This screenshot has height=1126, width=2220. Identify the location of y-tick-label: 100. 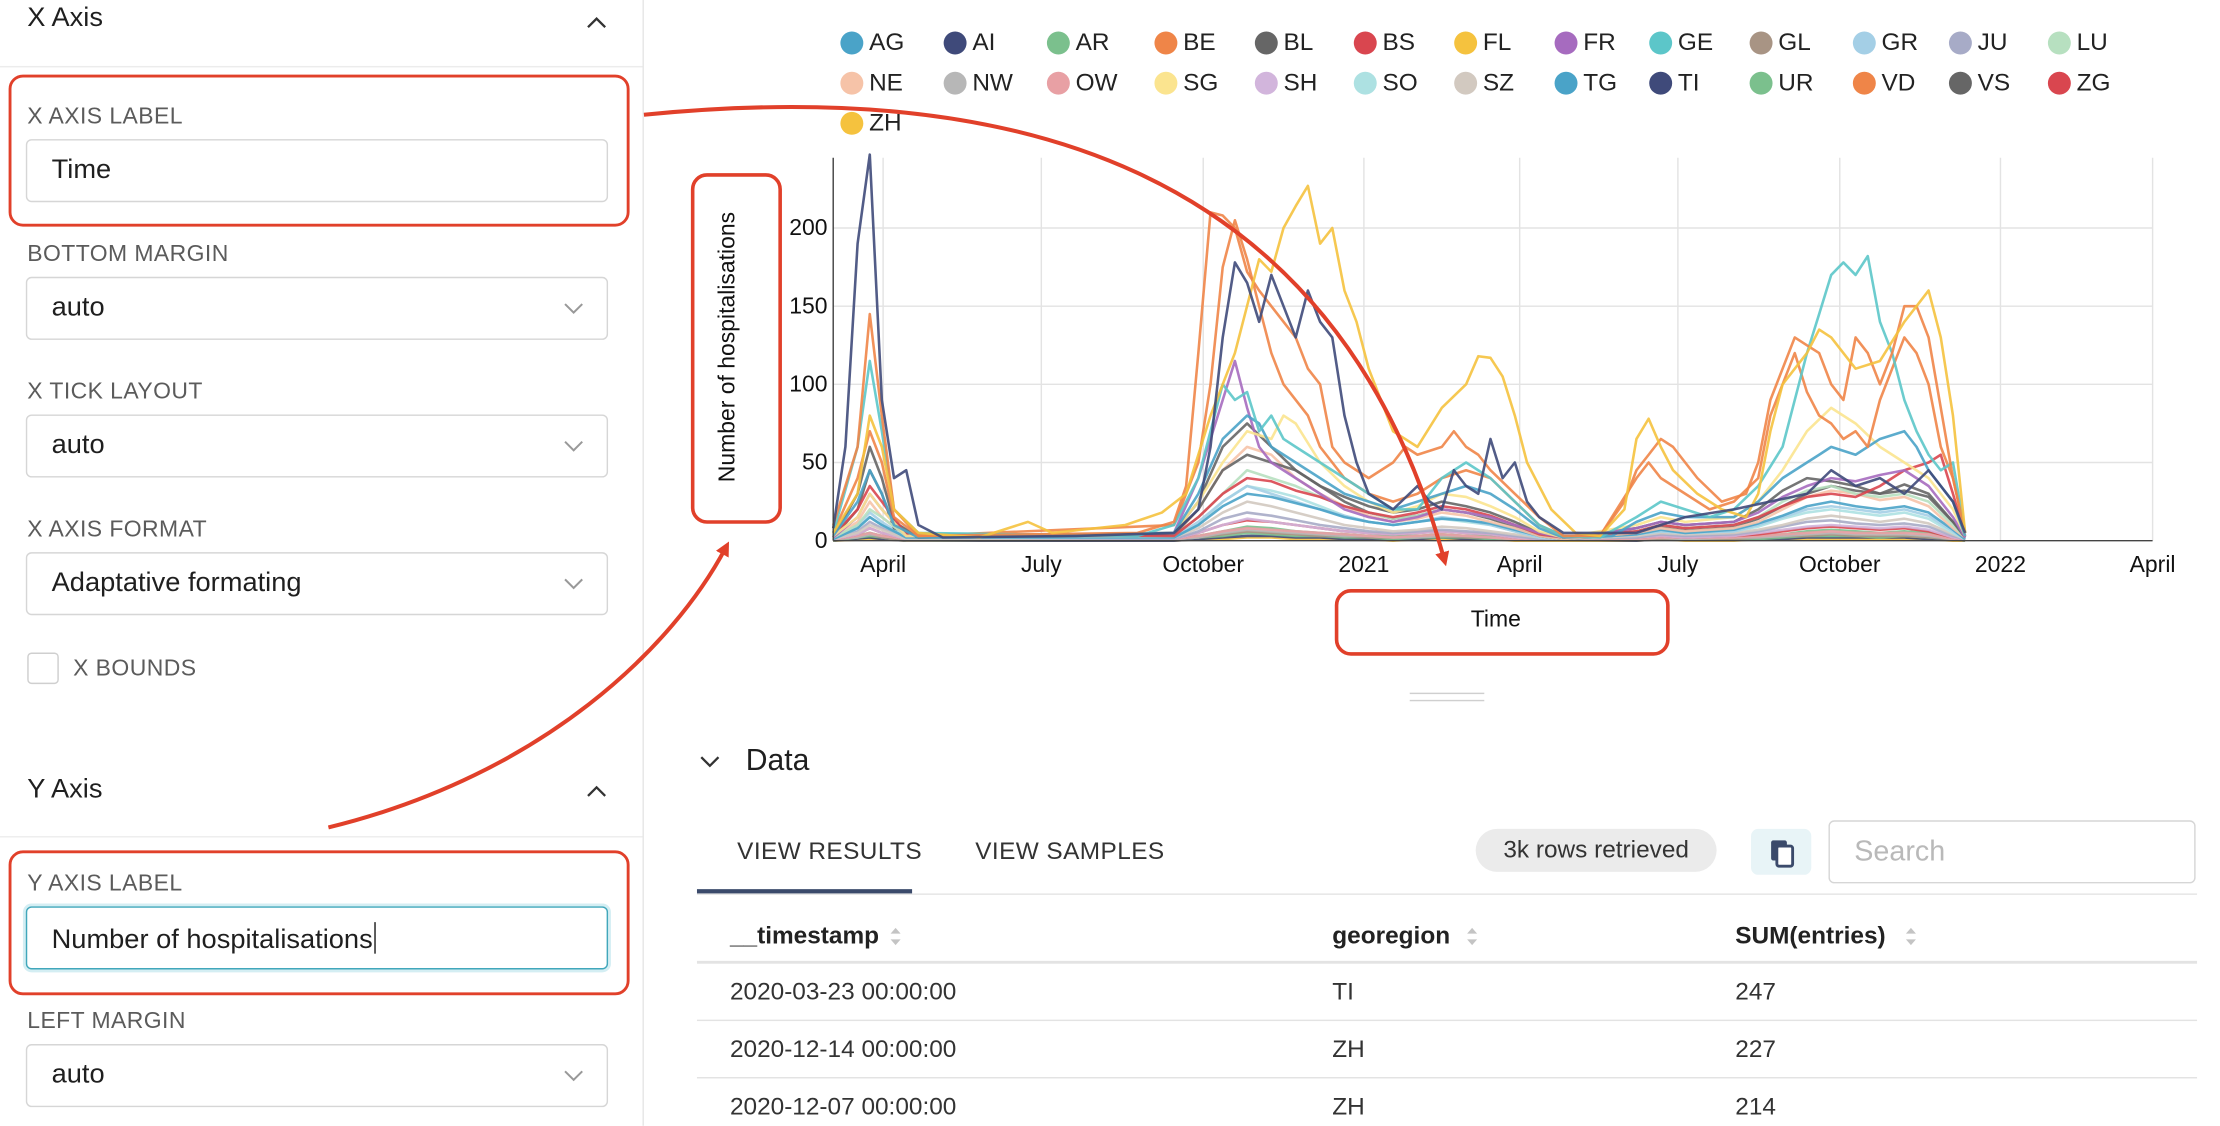
(808, 384).